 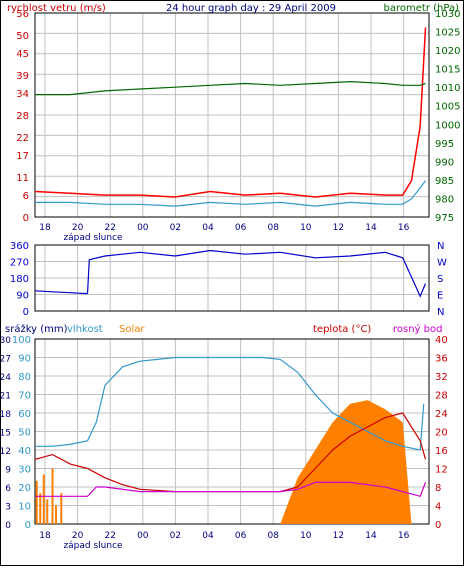 I want to click on rain-tick-label: 24, so click(x=6, y=378).